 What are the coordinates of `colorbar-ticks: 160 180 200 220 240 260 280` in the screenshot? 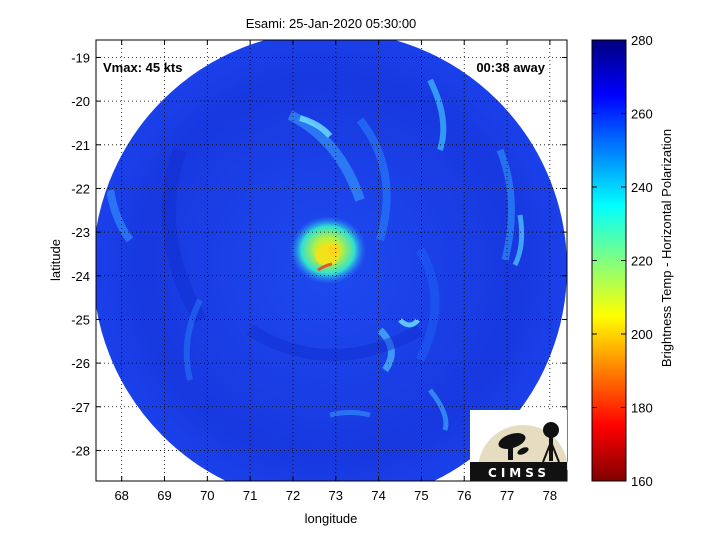 It's located at (622, 261).